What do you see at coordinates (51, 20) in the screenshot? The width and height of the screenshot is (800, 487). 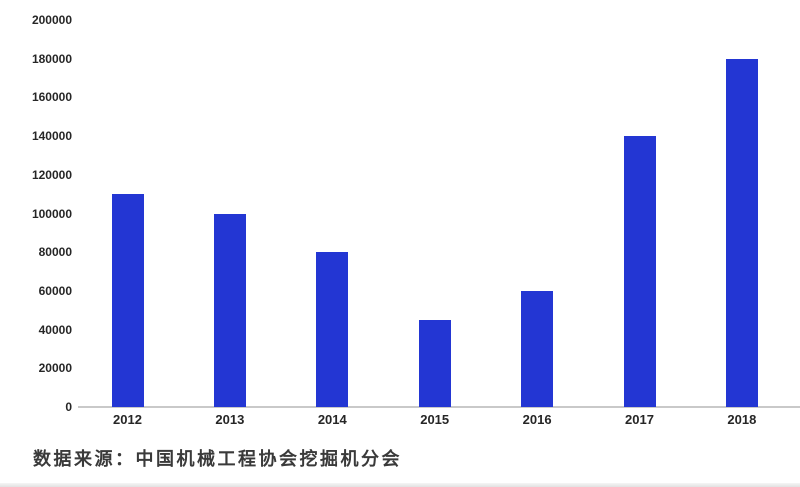 I see `y-tick-label: 200000` at bounding box center [51, 20].